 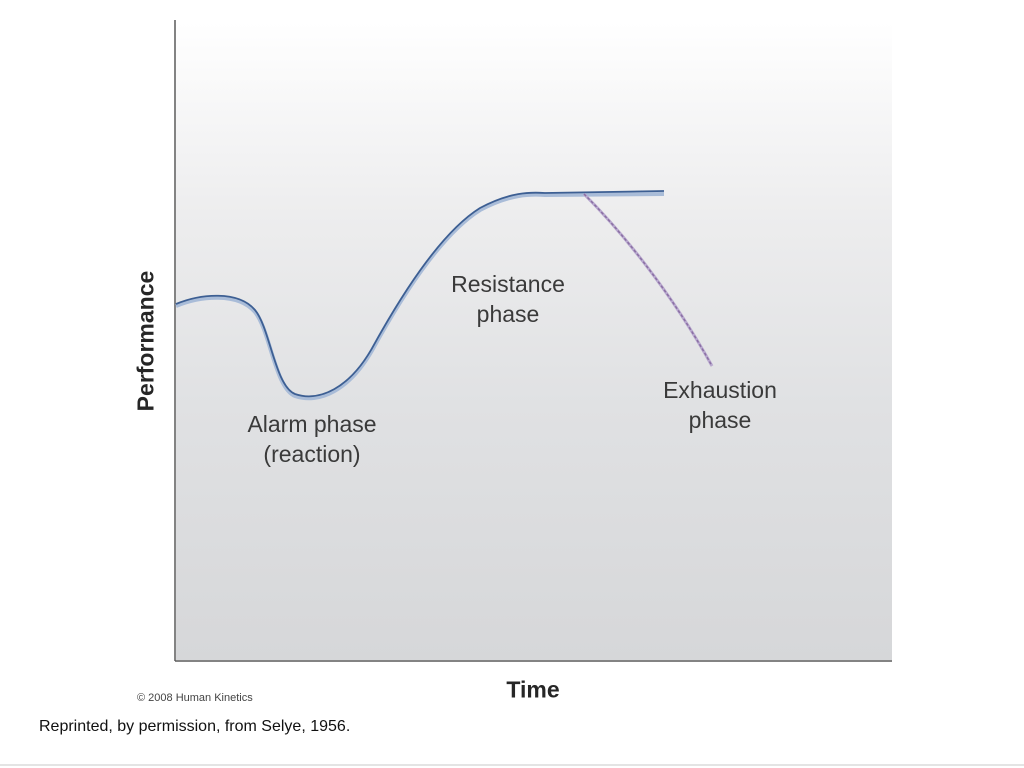 What do you see at coordinates (312, 439) in the screenshot?
I see `alarm-phase-label: Alarm phase (reaction)` at bounding box center [312, 439].